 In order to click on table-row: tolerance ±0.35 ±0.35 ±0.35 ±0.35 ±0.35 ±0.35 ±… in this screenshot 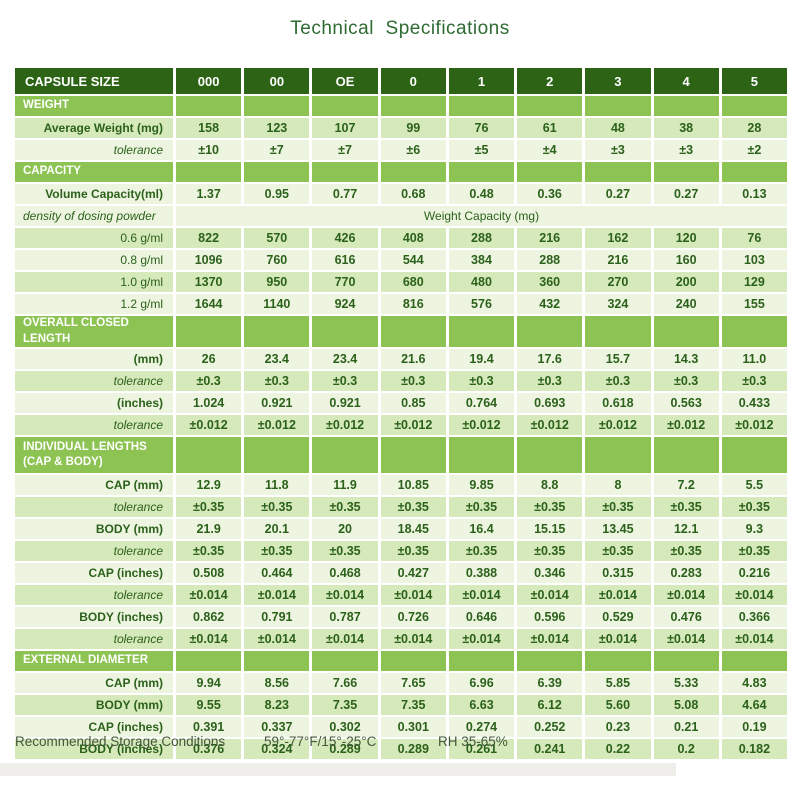, I will do `click(401, 551)`.